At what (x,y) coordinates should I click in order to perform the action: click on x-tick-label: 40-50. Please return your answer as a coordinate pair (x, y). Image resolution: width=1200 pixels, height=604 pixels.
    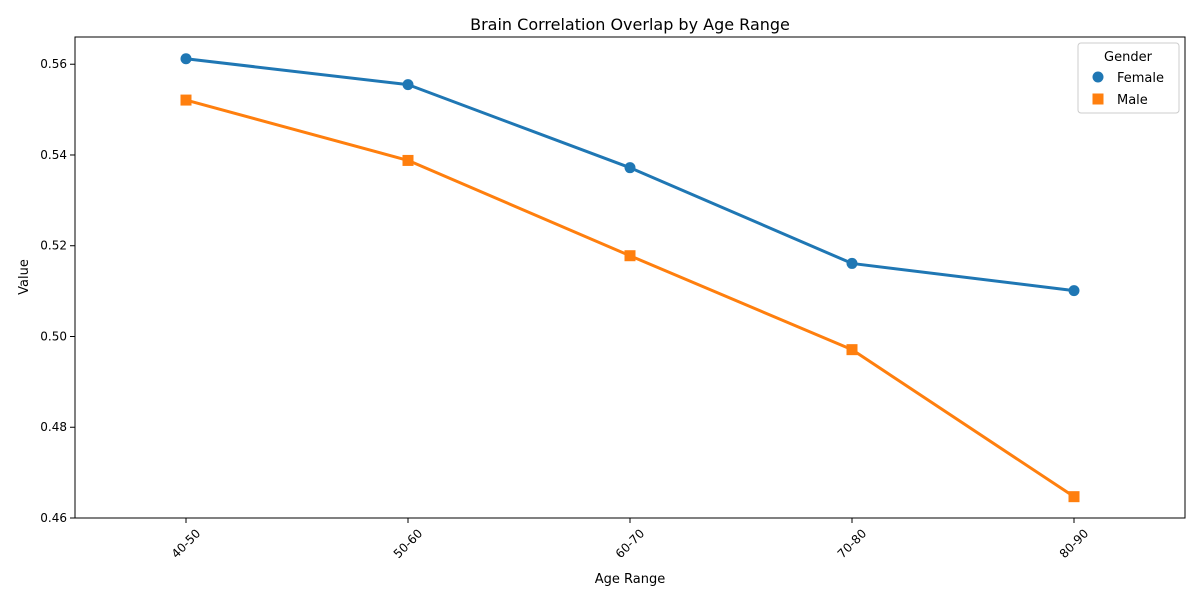
    Looking at the image, I should click on (186, 543).